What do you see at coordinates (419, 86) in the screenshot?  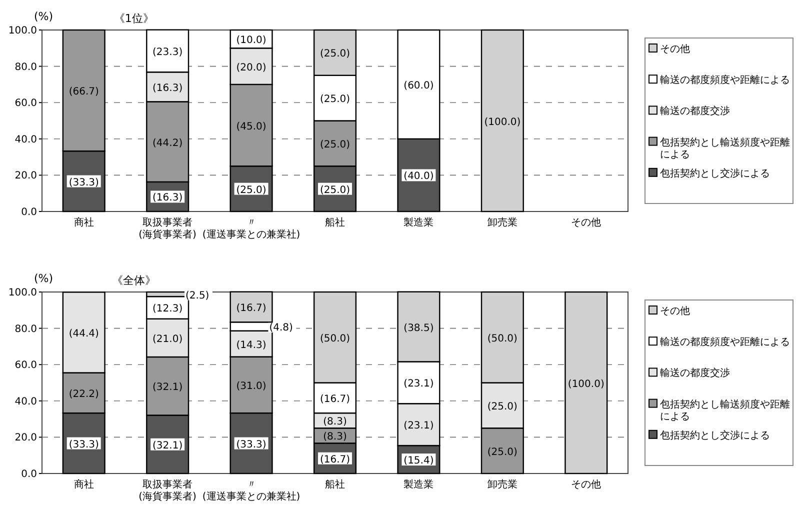 I see `data-label: (60.0)` at bounding box center [419, 86].